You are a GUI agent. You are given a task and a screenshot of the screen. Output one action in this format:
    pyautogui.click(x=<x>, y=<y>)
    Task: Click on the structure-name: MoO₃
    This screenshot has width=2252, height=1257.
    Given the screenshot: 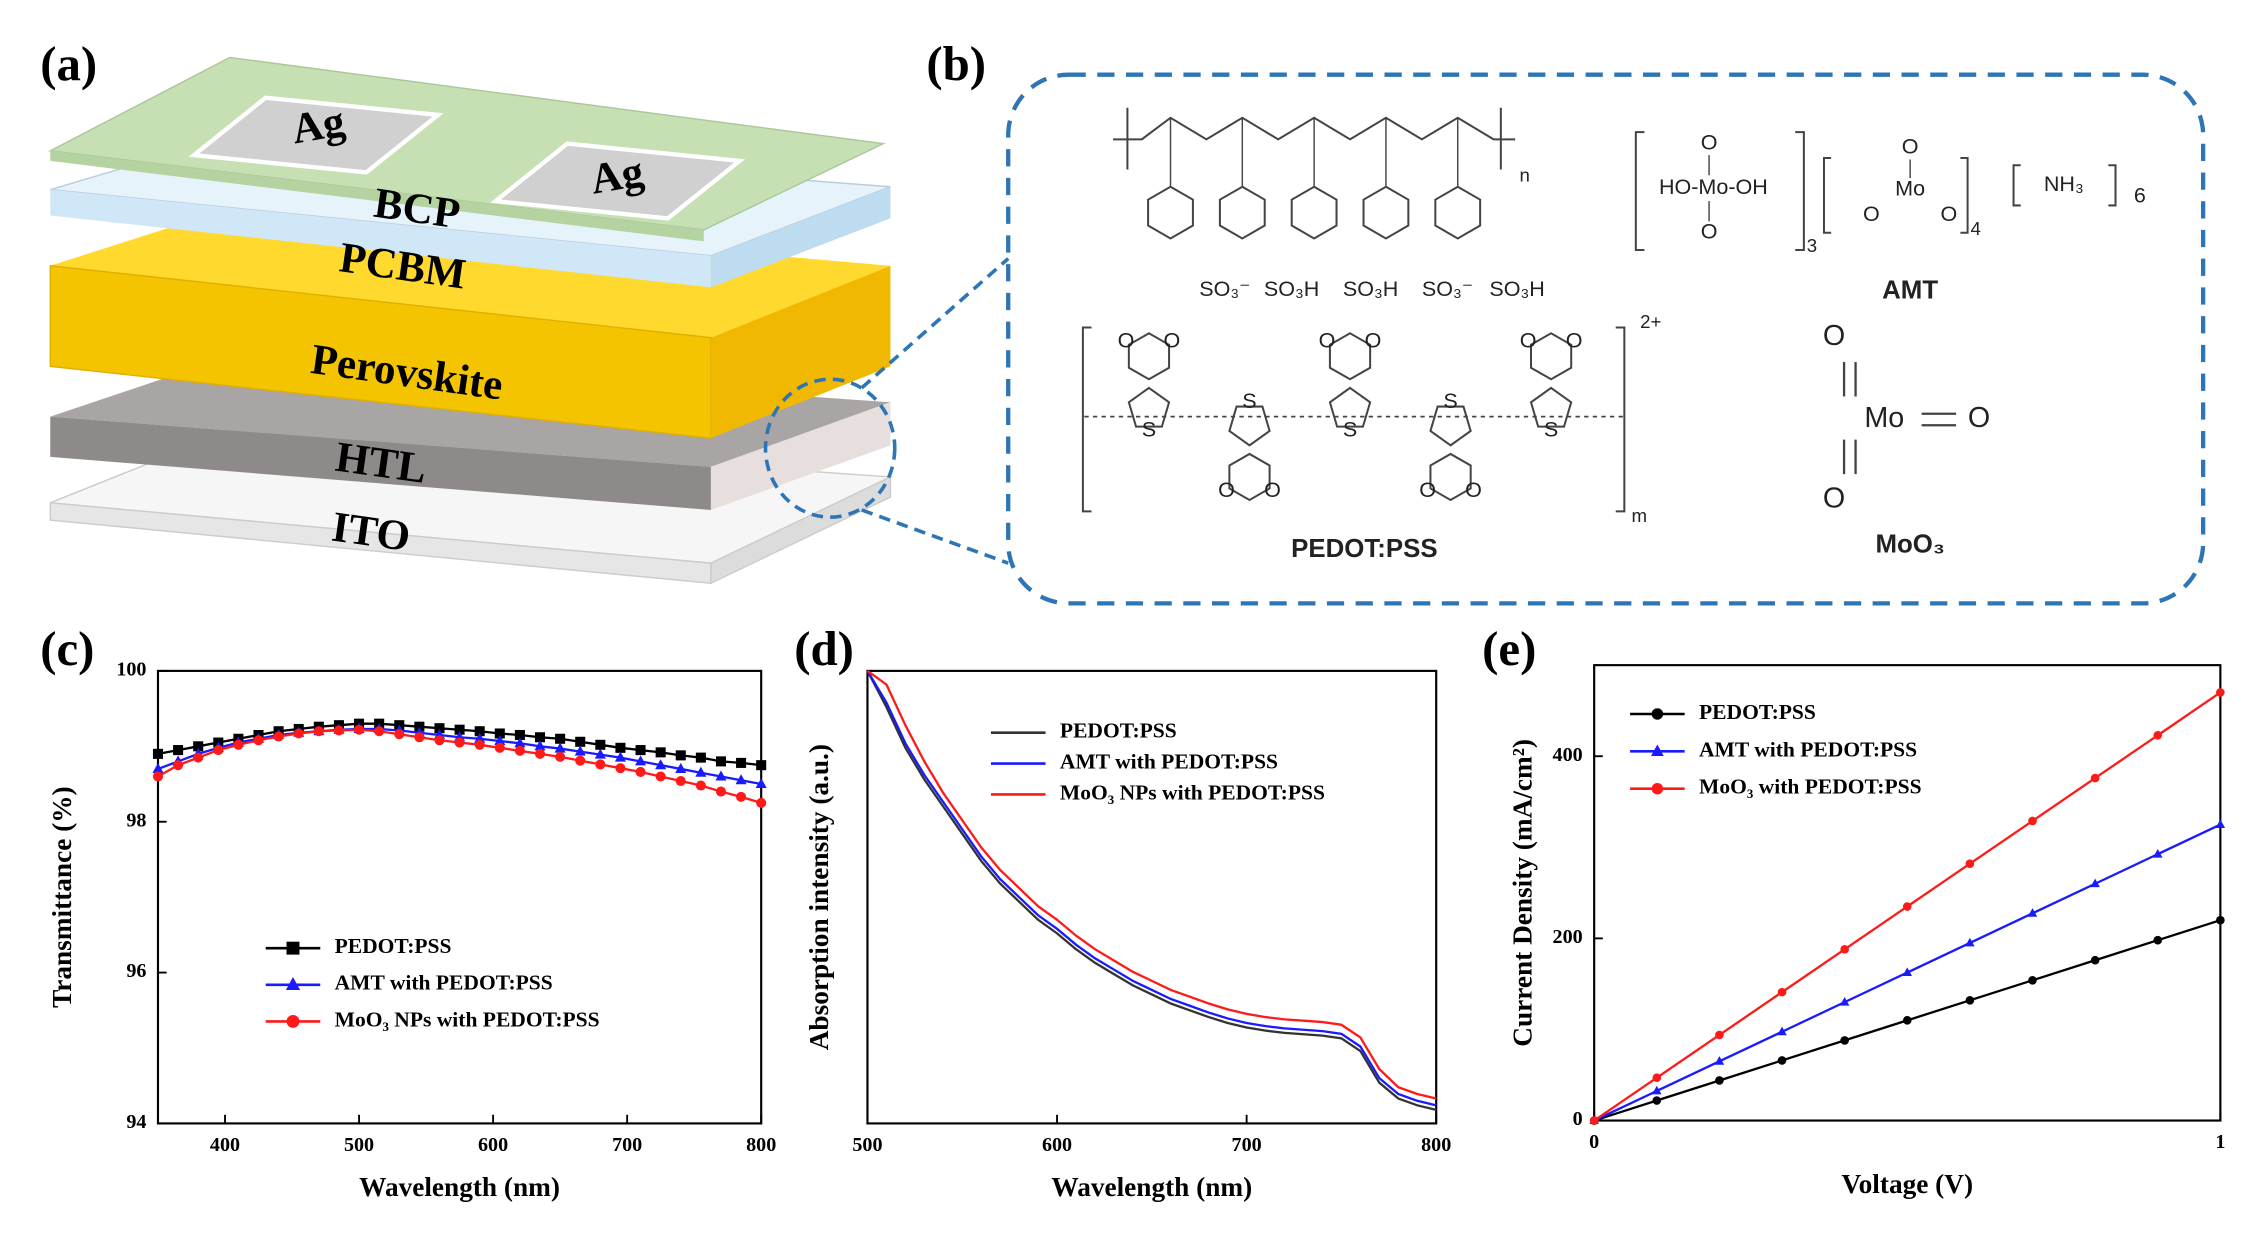 What is the action you would take?
    pyautogui.click(x=1909, y=545)
    